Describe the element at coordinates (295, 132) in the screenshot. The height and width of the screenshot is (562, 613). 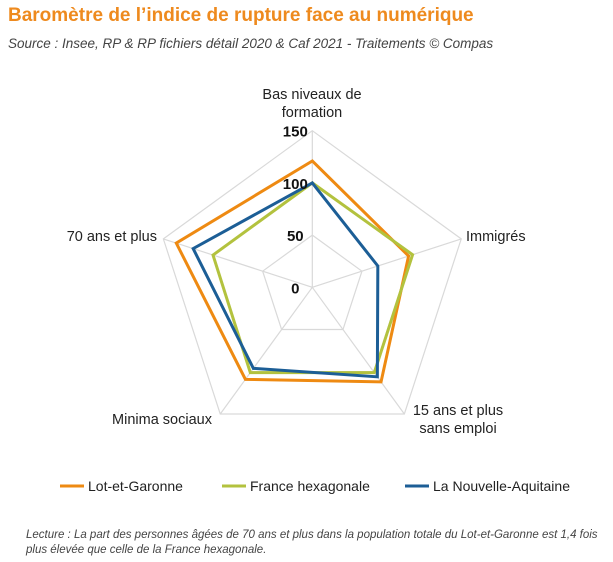
I see `tick-label: 150` at that location.